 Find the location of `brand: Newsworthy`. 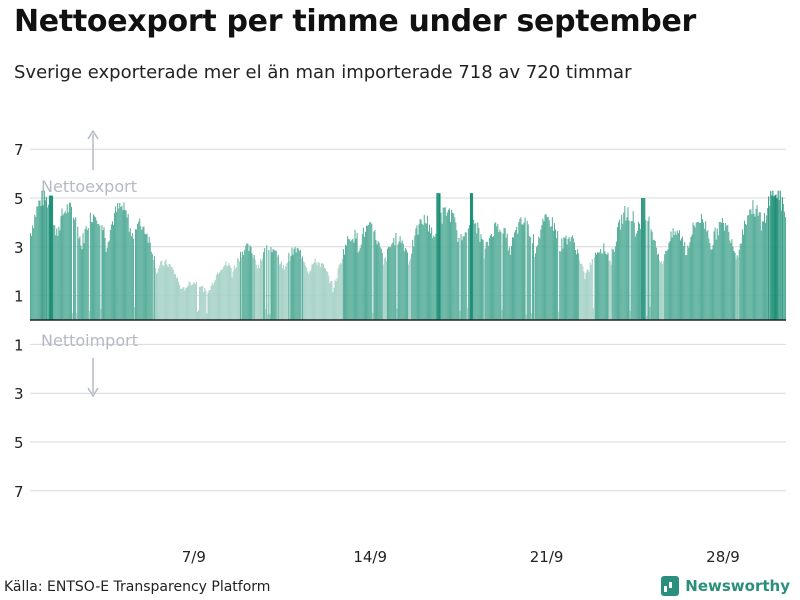

brand: Newsworthy is located at coordinates (725, 586).